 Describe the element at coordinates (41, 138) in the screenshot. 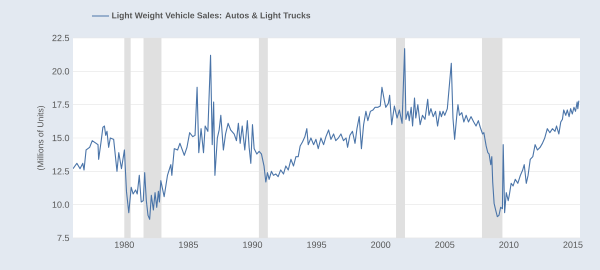

I see `y-axis-title: (Millions of Units)` at that location.